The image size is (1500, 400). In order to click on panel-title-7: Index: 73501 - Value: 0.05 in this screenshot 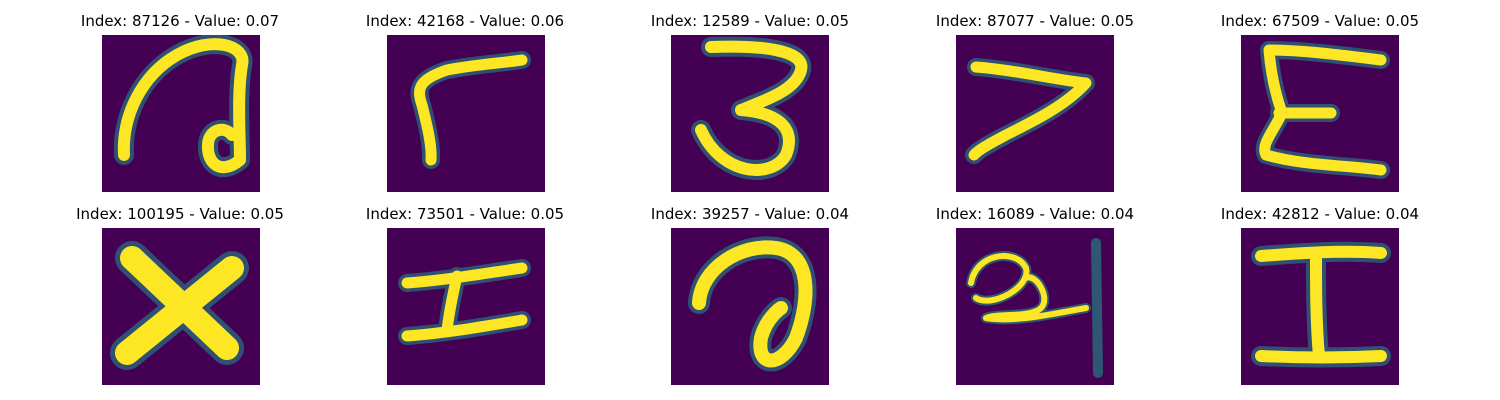, I will do `click(465, 214)`.